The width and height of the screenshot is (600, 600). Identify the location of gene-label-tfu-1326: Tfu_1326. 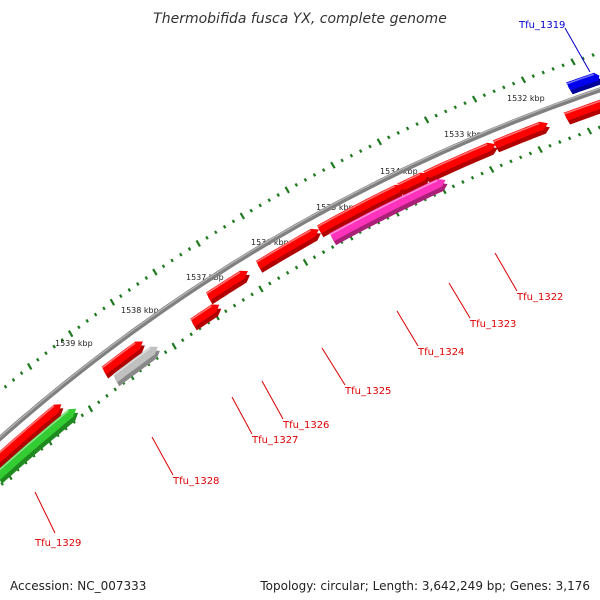
(305, 425).